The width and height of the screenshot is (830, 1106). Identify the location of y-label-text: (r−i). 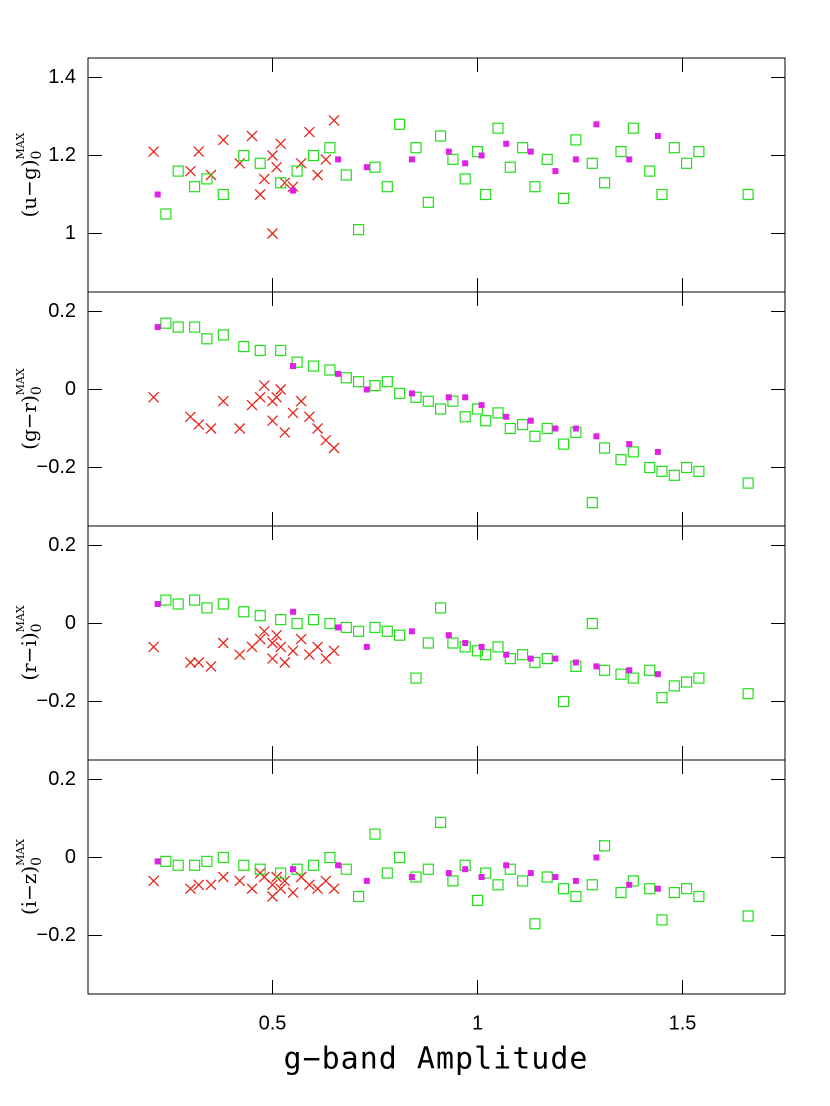
(29, 656).